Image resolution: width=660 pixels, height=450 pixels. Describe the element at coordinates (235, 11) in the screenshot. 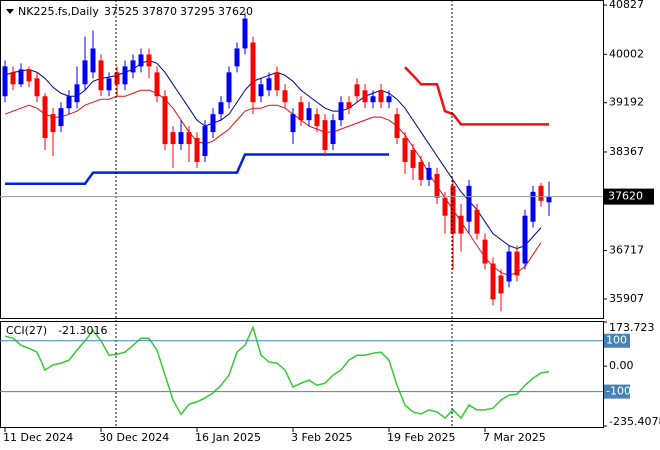

I see `last-close: 37620` at that location.